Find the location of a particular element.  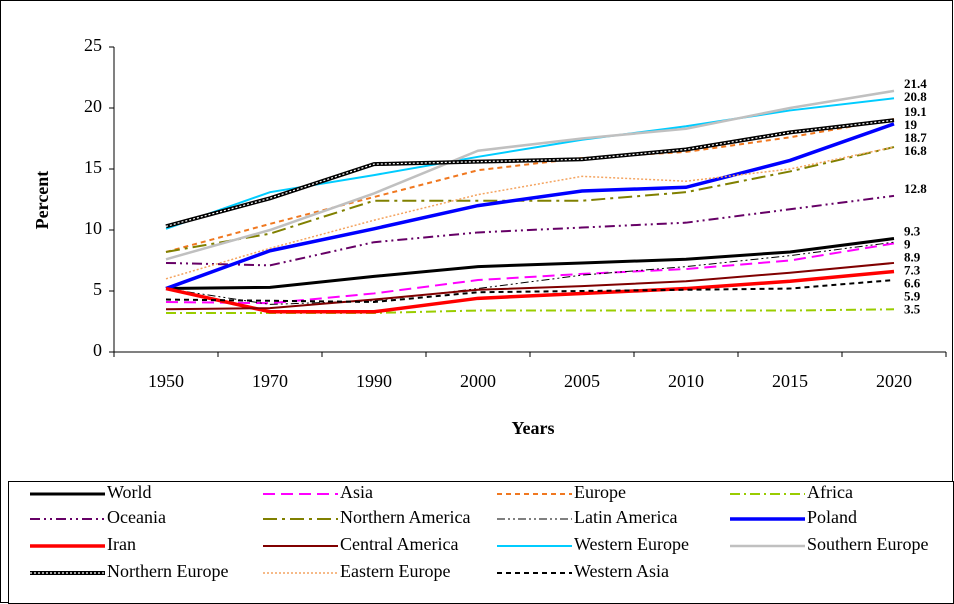

legend-label: Eastern Europe is located at coordinates (395, 571).